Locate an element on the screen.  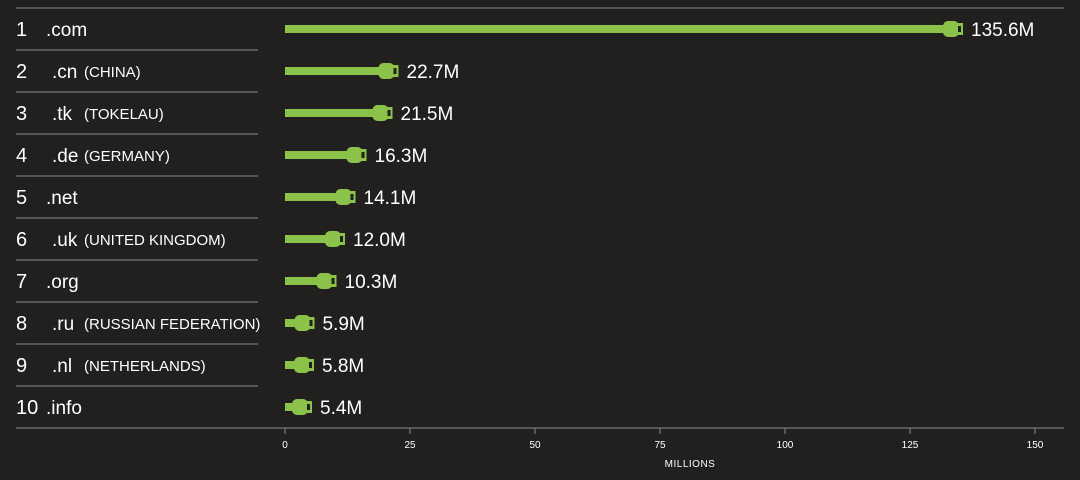
tick-label: 150 is located at coordinates (1035, 445).